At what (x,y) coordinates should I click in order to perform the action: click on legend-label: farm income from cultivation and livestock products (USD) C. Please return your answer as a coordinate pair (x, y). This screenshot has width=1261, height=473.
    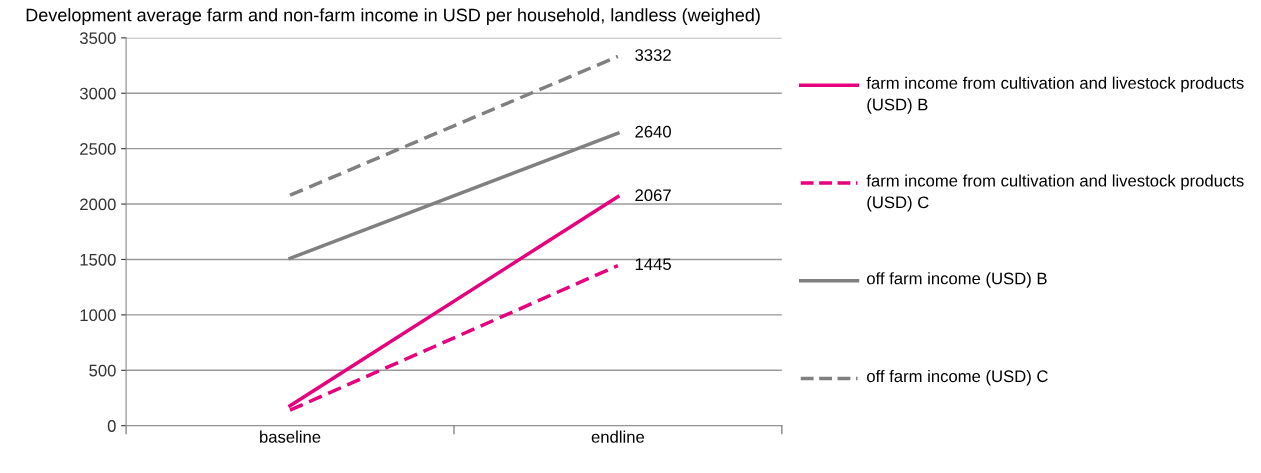
    Looking at the image, I should click on (1055, 193).